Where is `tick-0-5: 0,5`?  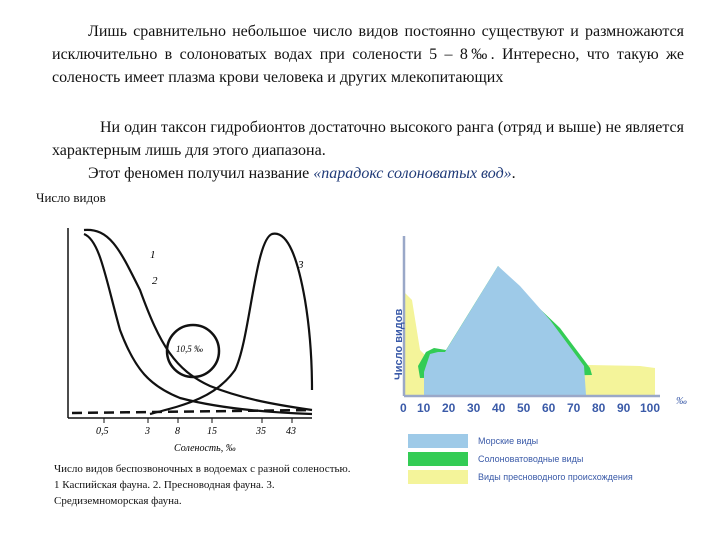
tick-0-5: 0,5 is located at coordinates (102, 431).